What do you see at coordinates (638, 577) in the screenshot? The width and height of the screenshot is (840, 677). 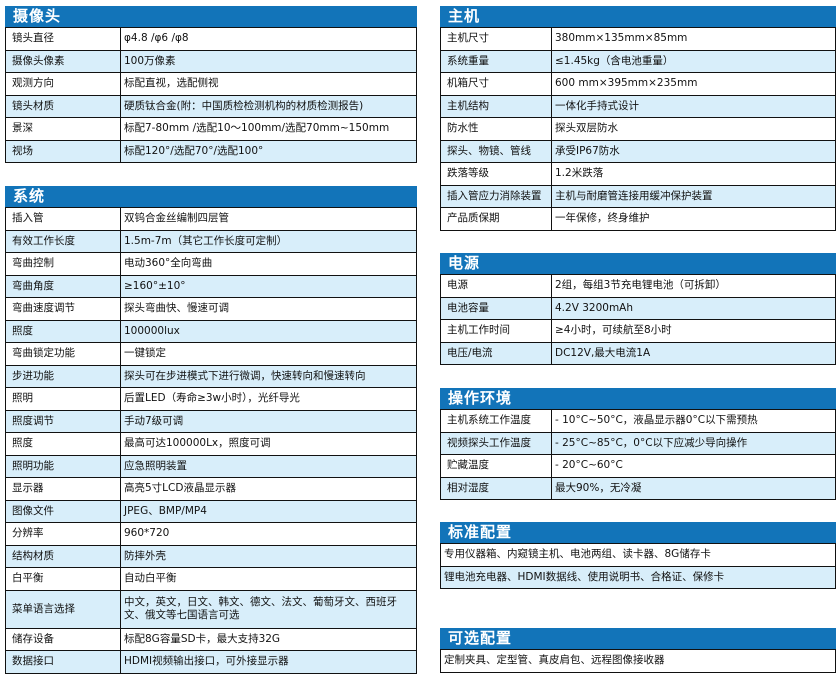 I see `table-row: 锂电池充电器、HDMI数据线、使用说明书、合格证、保修卡` at bounding box center [638, 577].